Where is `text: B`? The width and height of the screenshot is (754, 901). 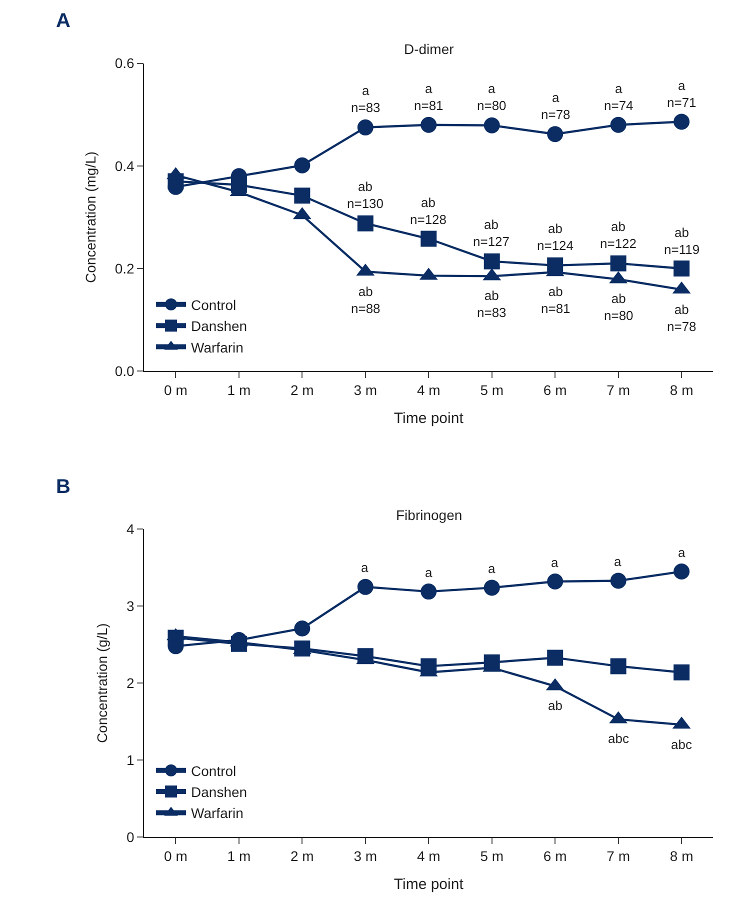 text: B is located at coordinates (63, 487).